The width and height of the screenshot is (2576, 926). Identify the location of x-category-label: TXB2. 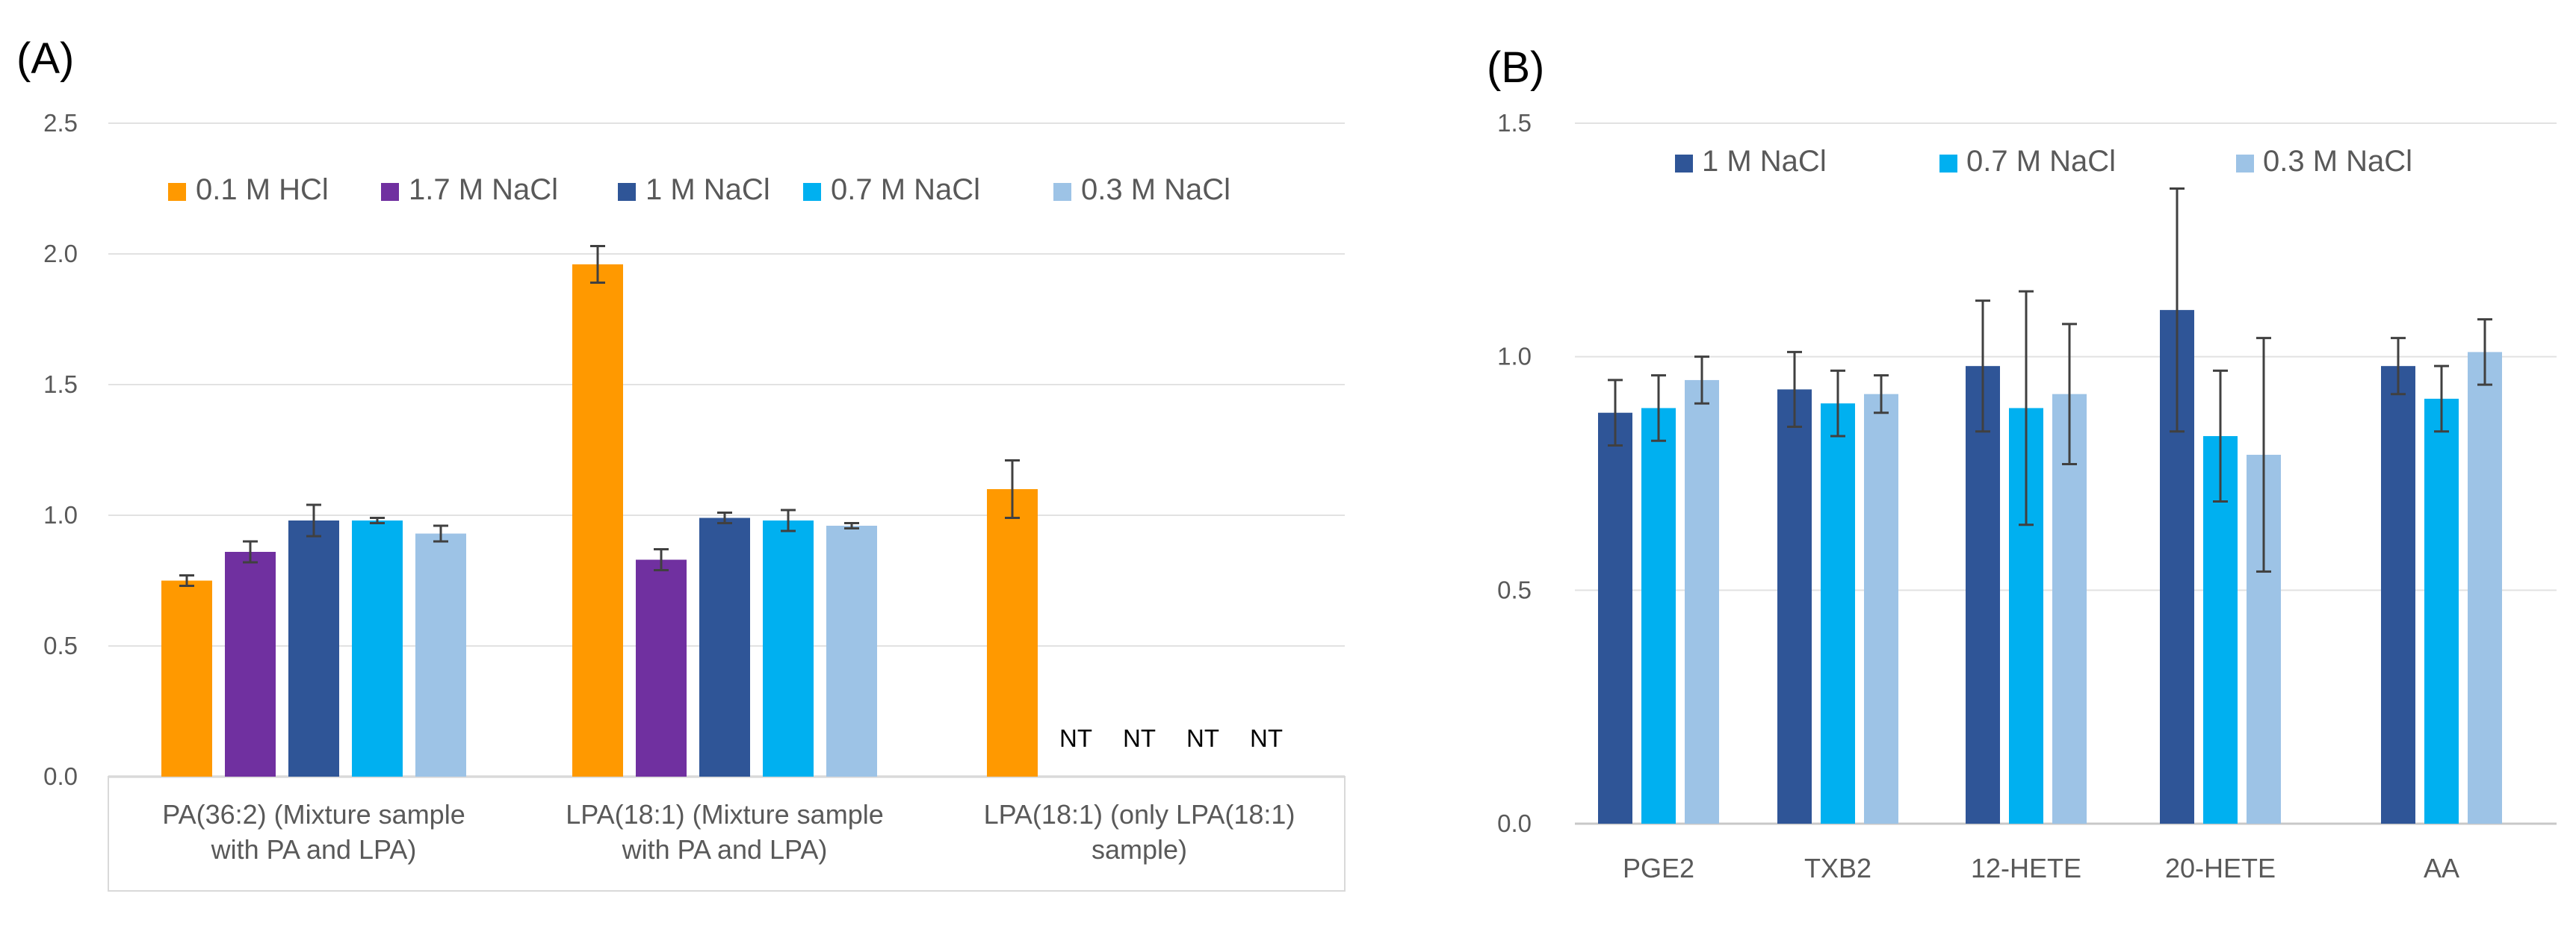
(1837, 868).